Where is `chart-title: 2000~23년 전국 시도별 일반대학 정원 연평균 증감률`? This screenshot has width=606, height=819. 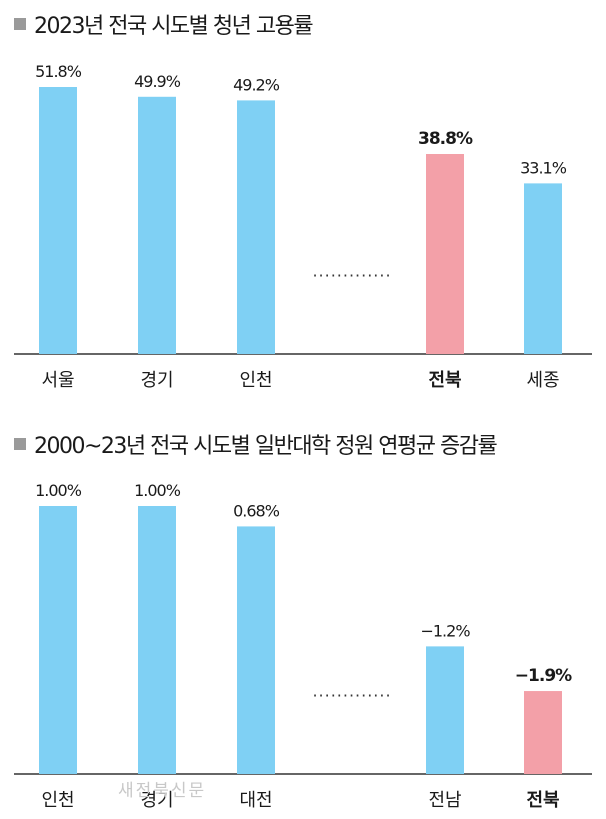 chart-title: 2000~23년 전국 시도별 일반대학 정원 연평균 증감률 is located at coordinates (266, 446).